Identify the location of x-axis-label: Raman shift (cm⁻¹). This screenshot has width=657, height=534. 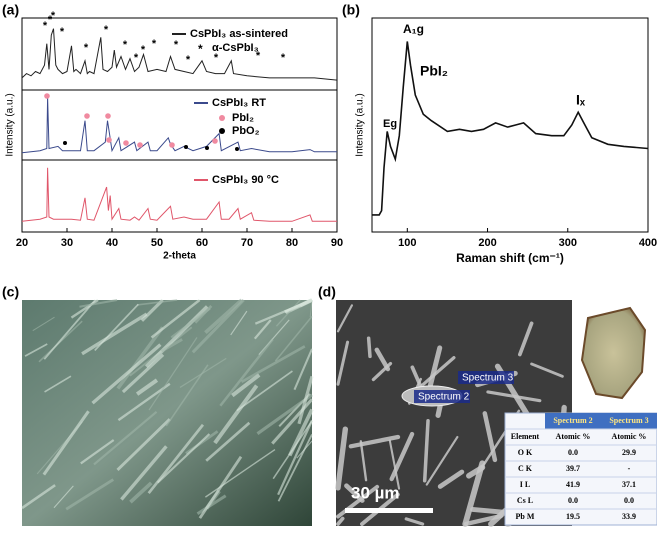
(510, 258).